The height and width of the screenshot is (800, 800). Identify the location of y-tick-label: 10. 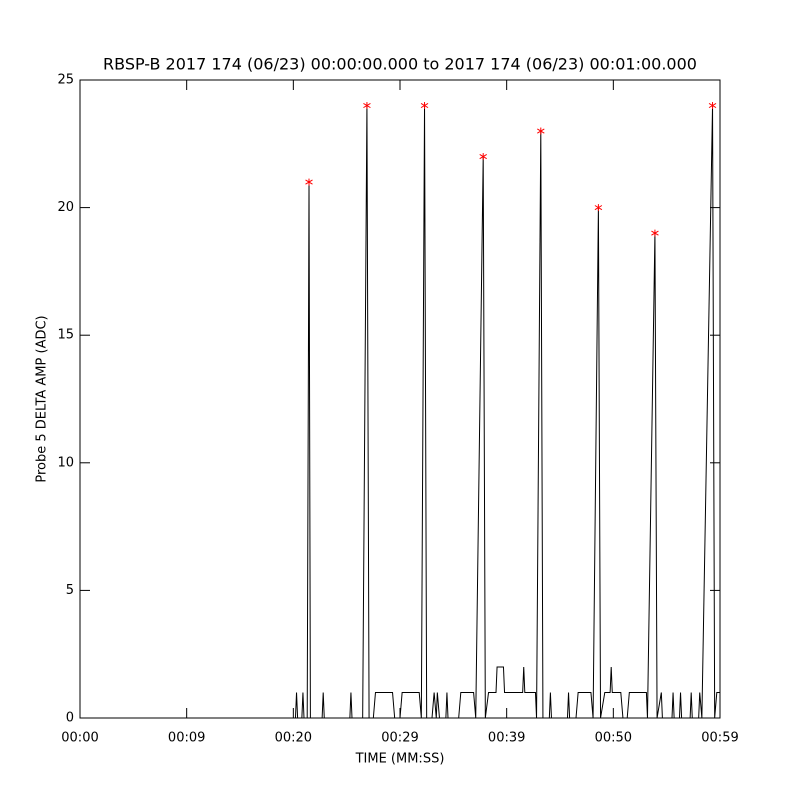
(65, 462).